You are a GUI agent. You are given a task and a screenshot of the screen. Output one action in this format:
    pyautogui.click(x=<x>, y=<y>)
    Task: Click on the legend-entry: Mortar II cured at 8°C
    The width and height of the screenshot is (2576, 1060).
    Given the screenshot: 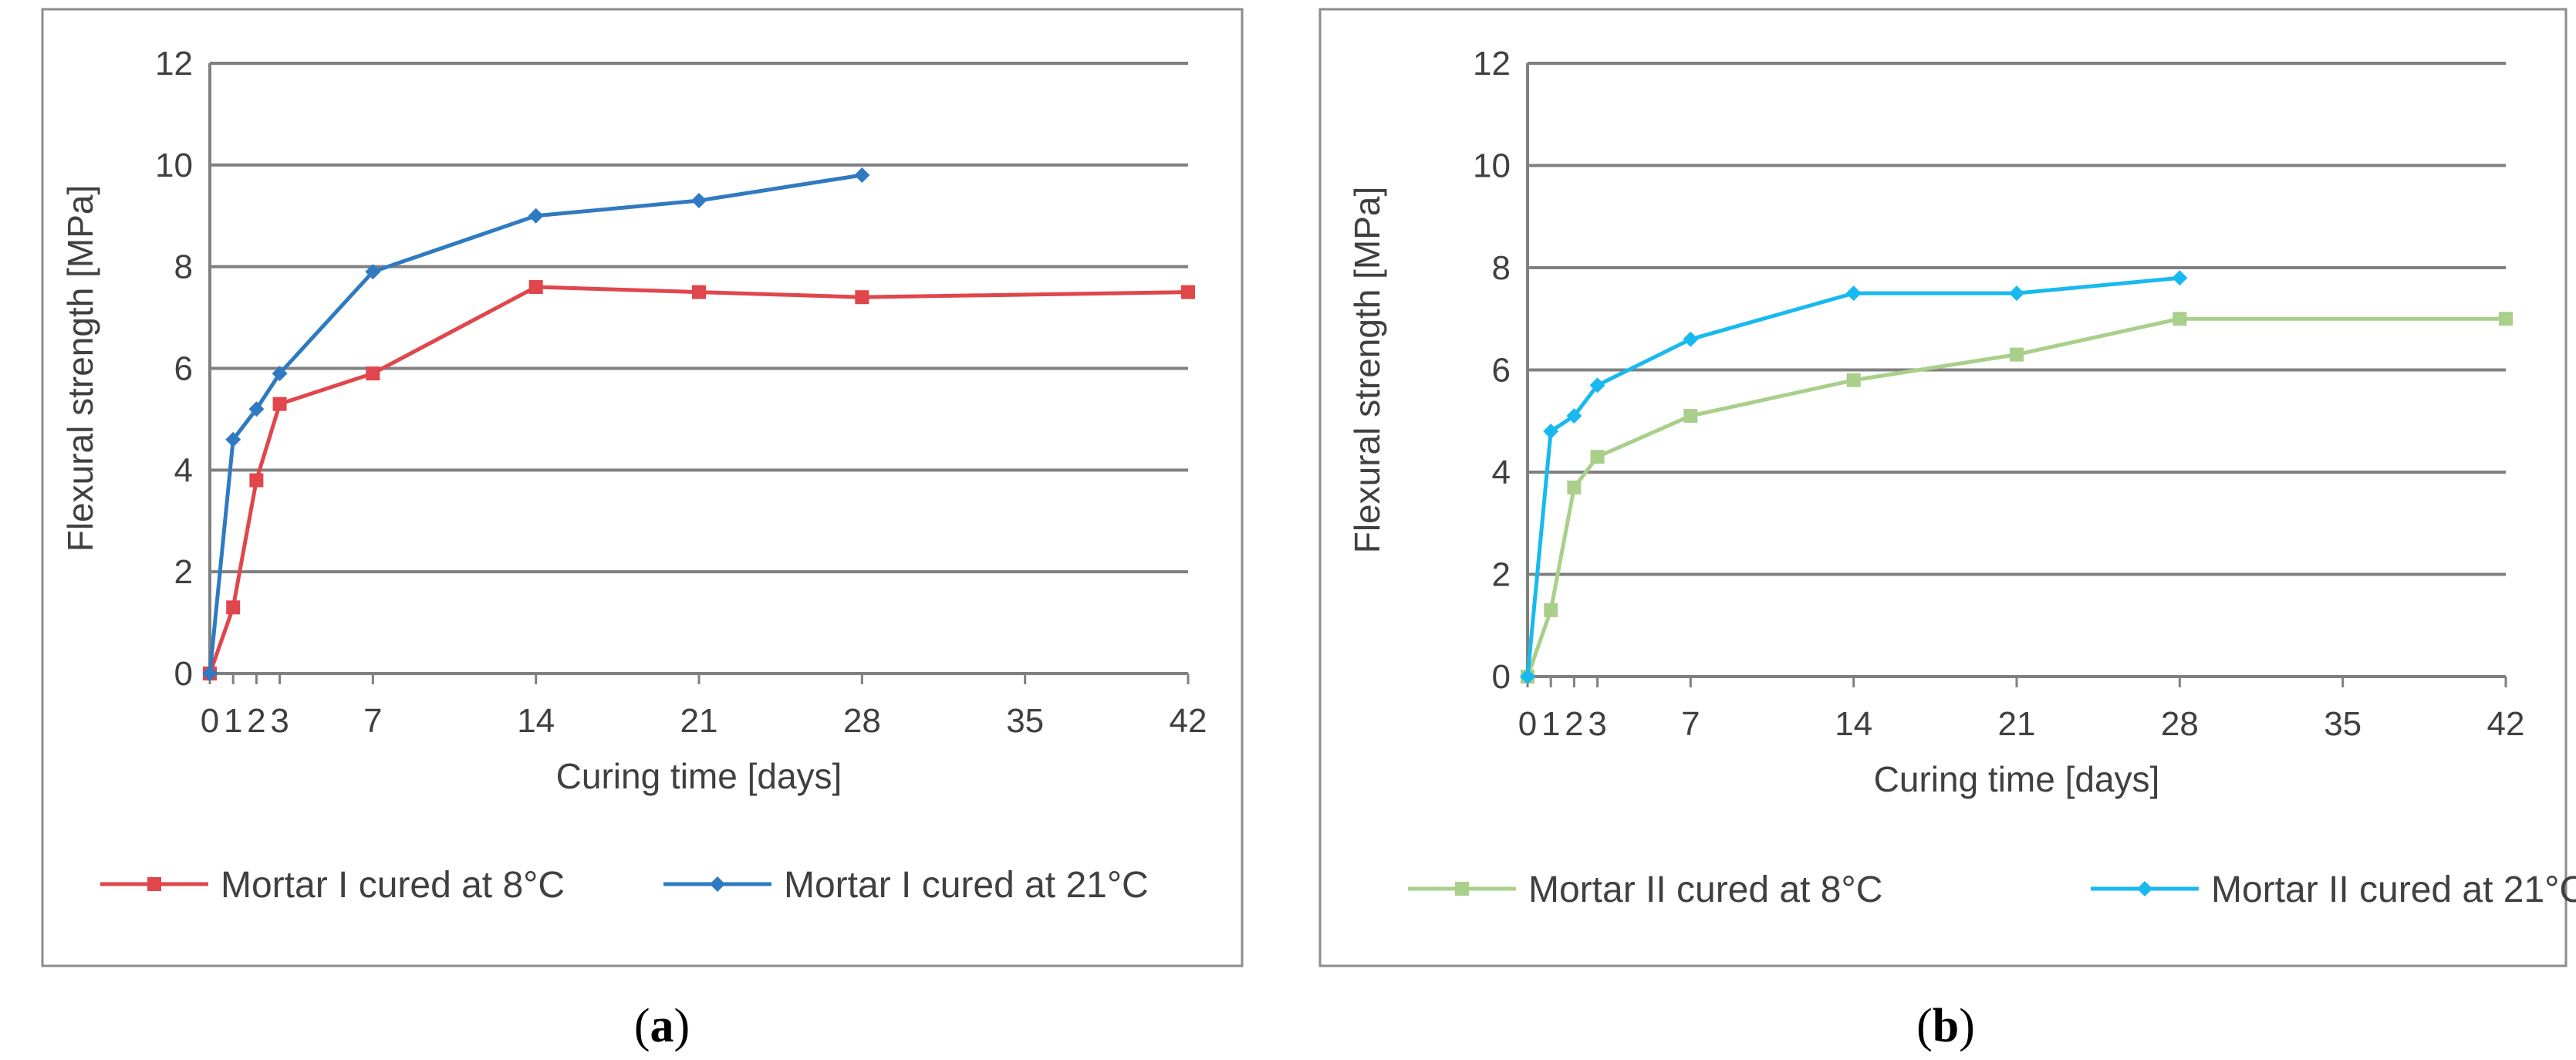 What is the action you would take?
    pyautogui.click(x=1645, y=889)
    